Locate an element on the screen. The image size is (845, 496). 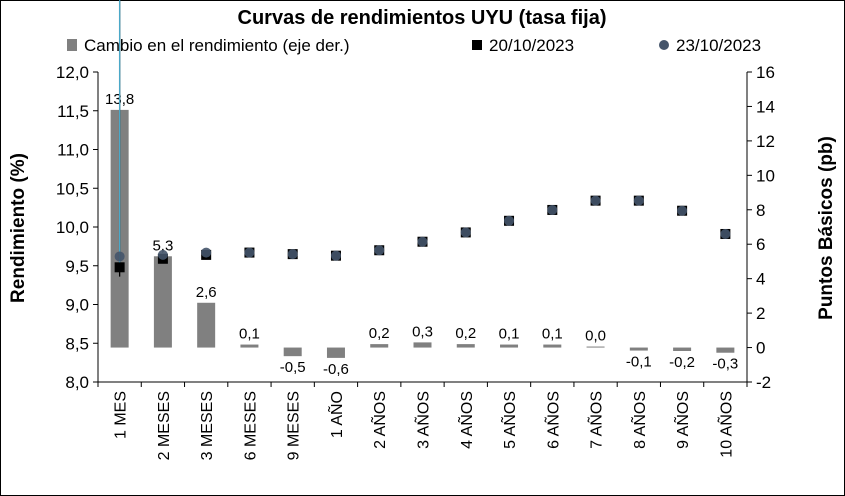
y-tick-label-left: 10,5 is located at coordinates (72, 188).